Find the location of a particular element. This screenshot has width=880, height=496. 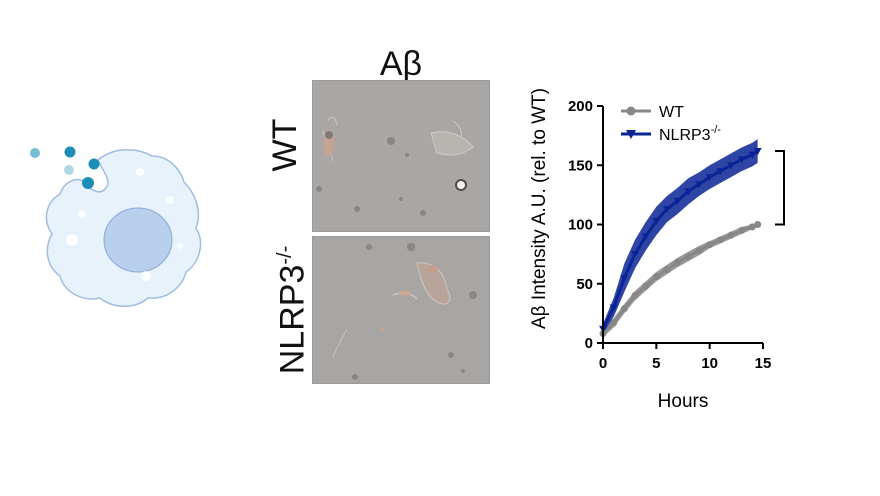

legend-nlrp3-label-main: NLRP3 is located at coordinates (685, 135).